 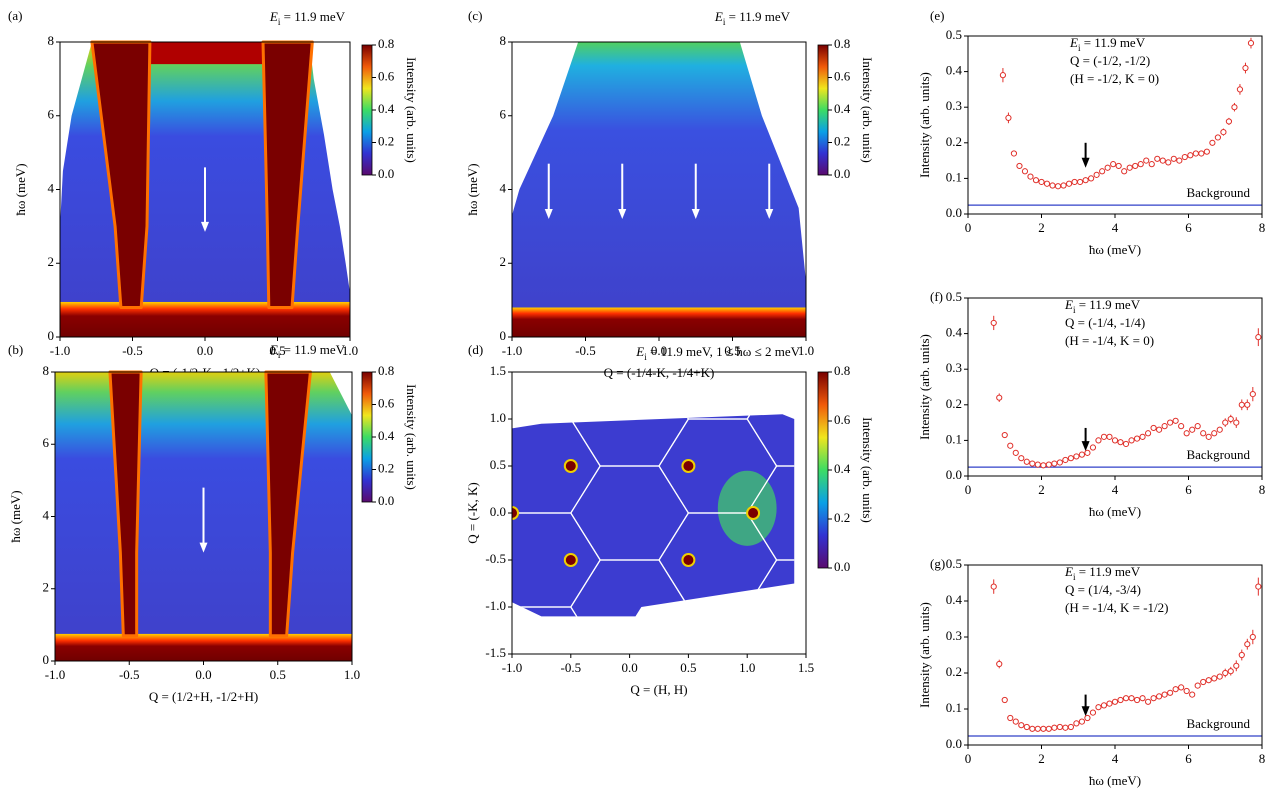 What do you see at coordinates (556, 611) in the screenshot?
I see `zone-boundary` at bounding box center [556, 611].